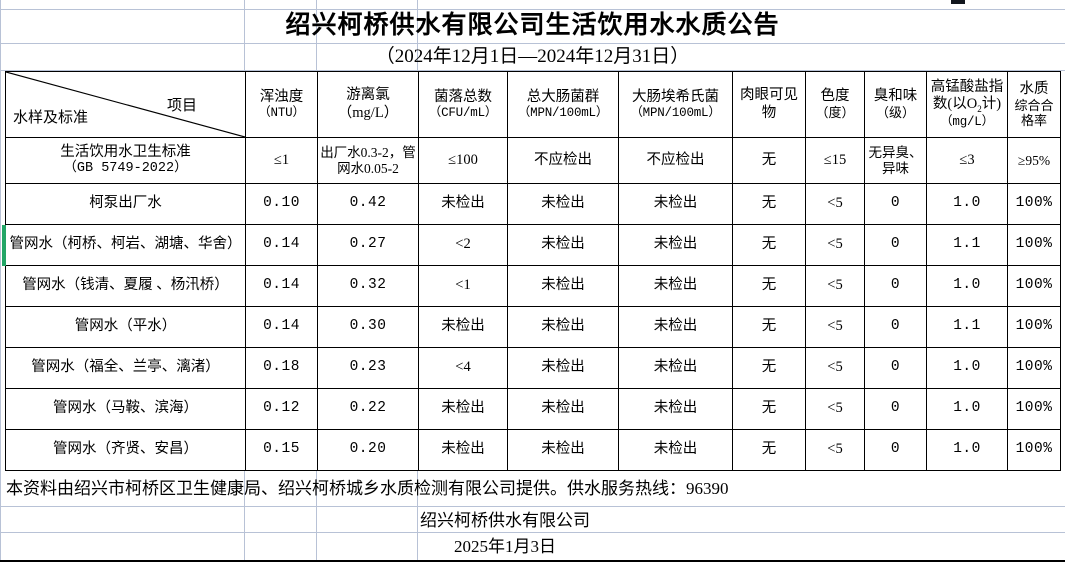  I want to click on sheet-gridline-row-note, so click(532, 506).